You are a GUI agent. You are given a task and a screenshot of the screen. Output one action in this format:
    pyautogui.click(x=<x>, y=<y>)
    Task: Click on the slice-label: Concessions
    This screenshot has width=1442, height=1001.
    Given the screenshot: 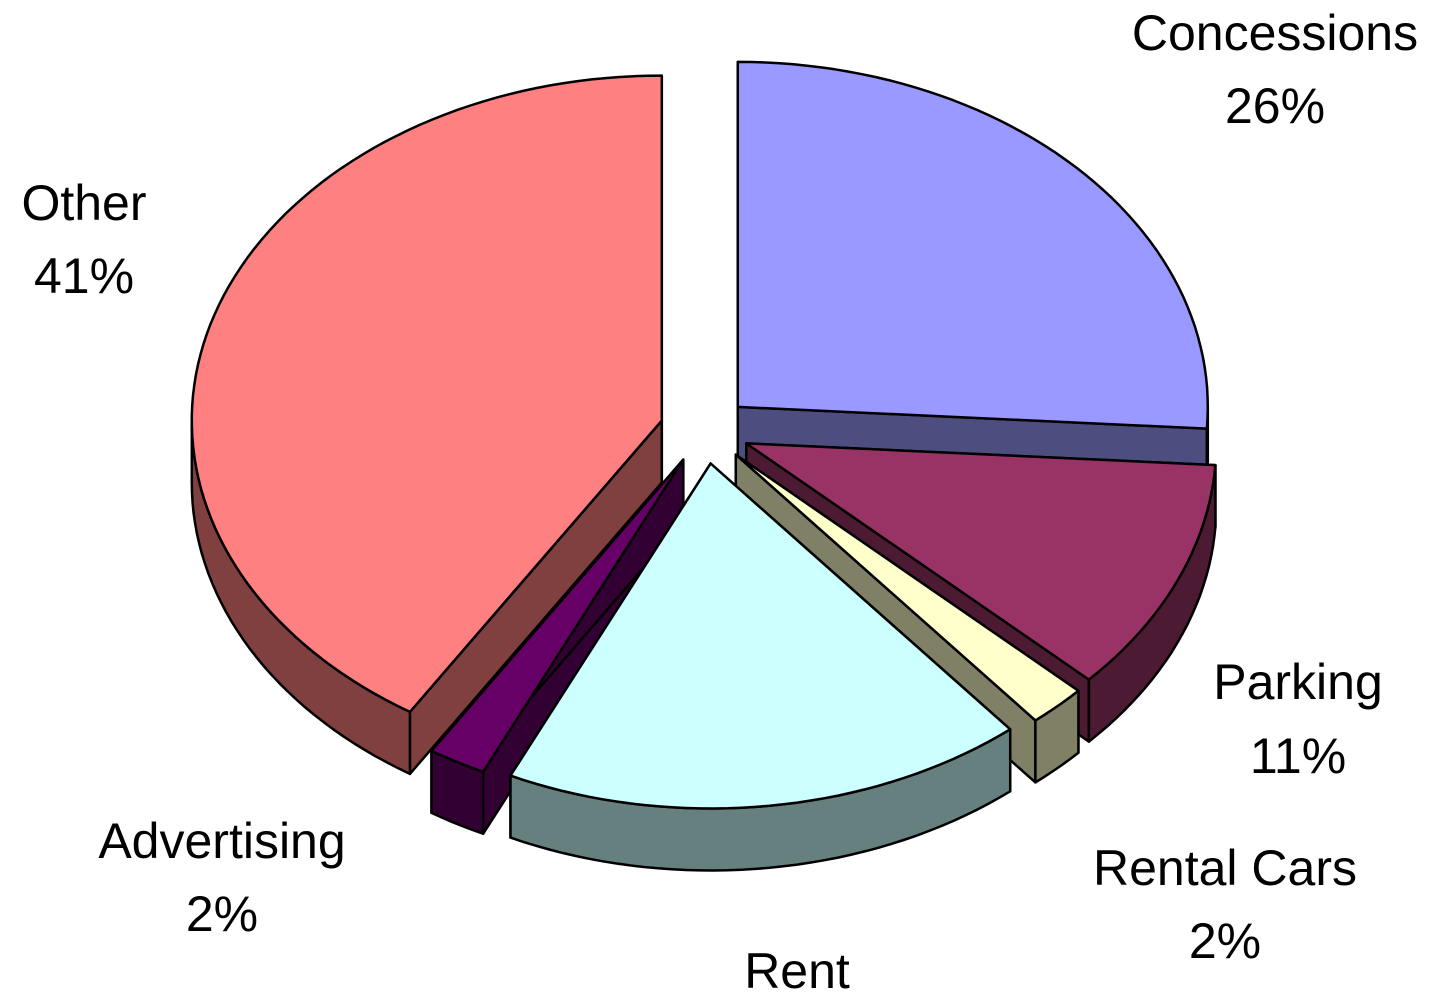 What is the action you would take?
    pyautogui.click(x=1275, y=33)
    